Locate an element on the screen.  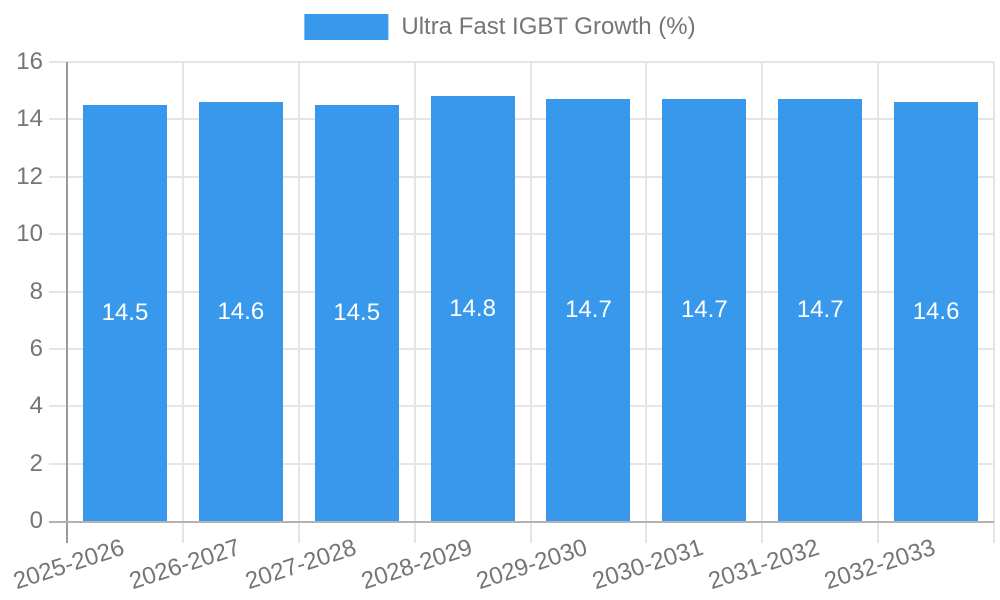
y-axis-tick-label: 16 is located at coordinates (29, 61).